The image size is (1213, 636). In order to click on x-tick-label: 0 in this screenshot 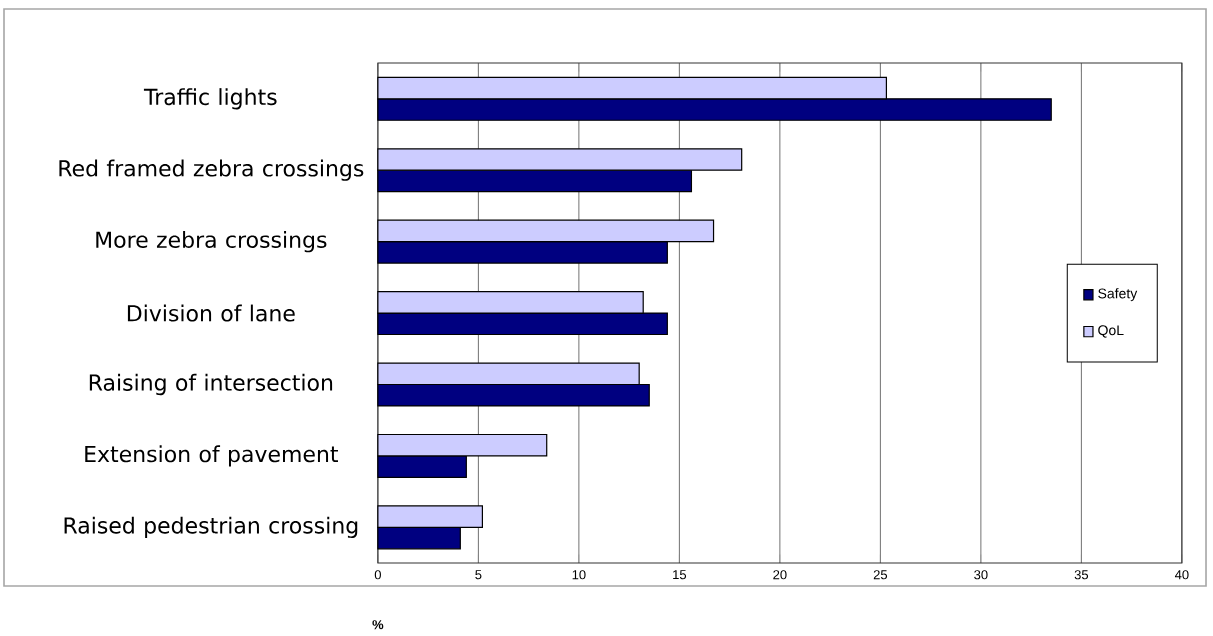, I will do `click(377, 575)`.